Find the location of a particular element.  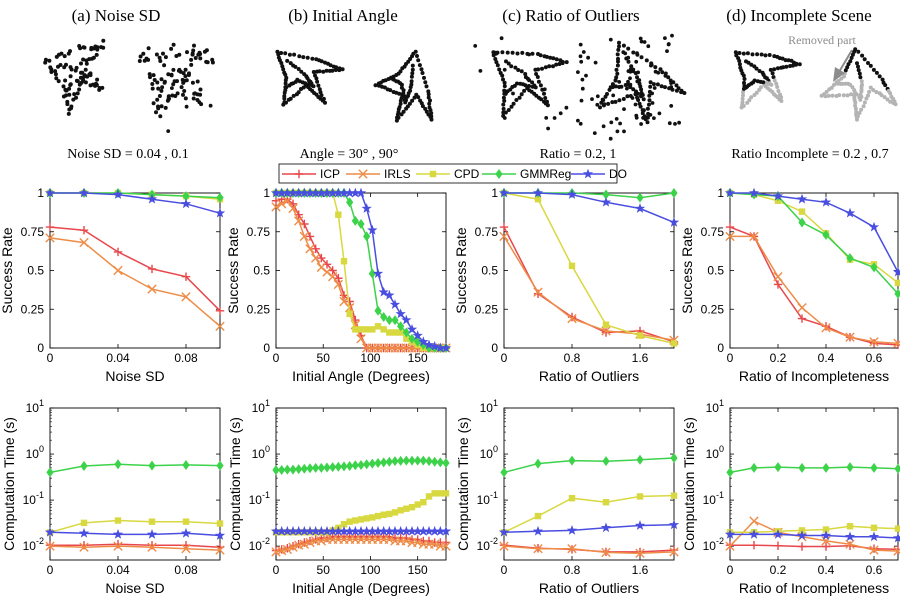

x-tick-label: 0.4 is located at coordinates (826, 570).